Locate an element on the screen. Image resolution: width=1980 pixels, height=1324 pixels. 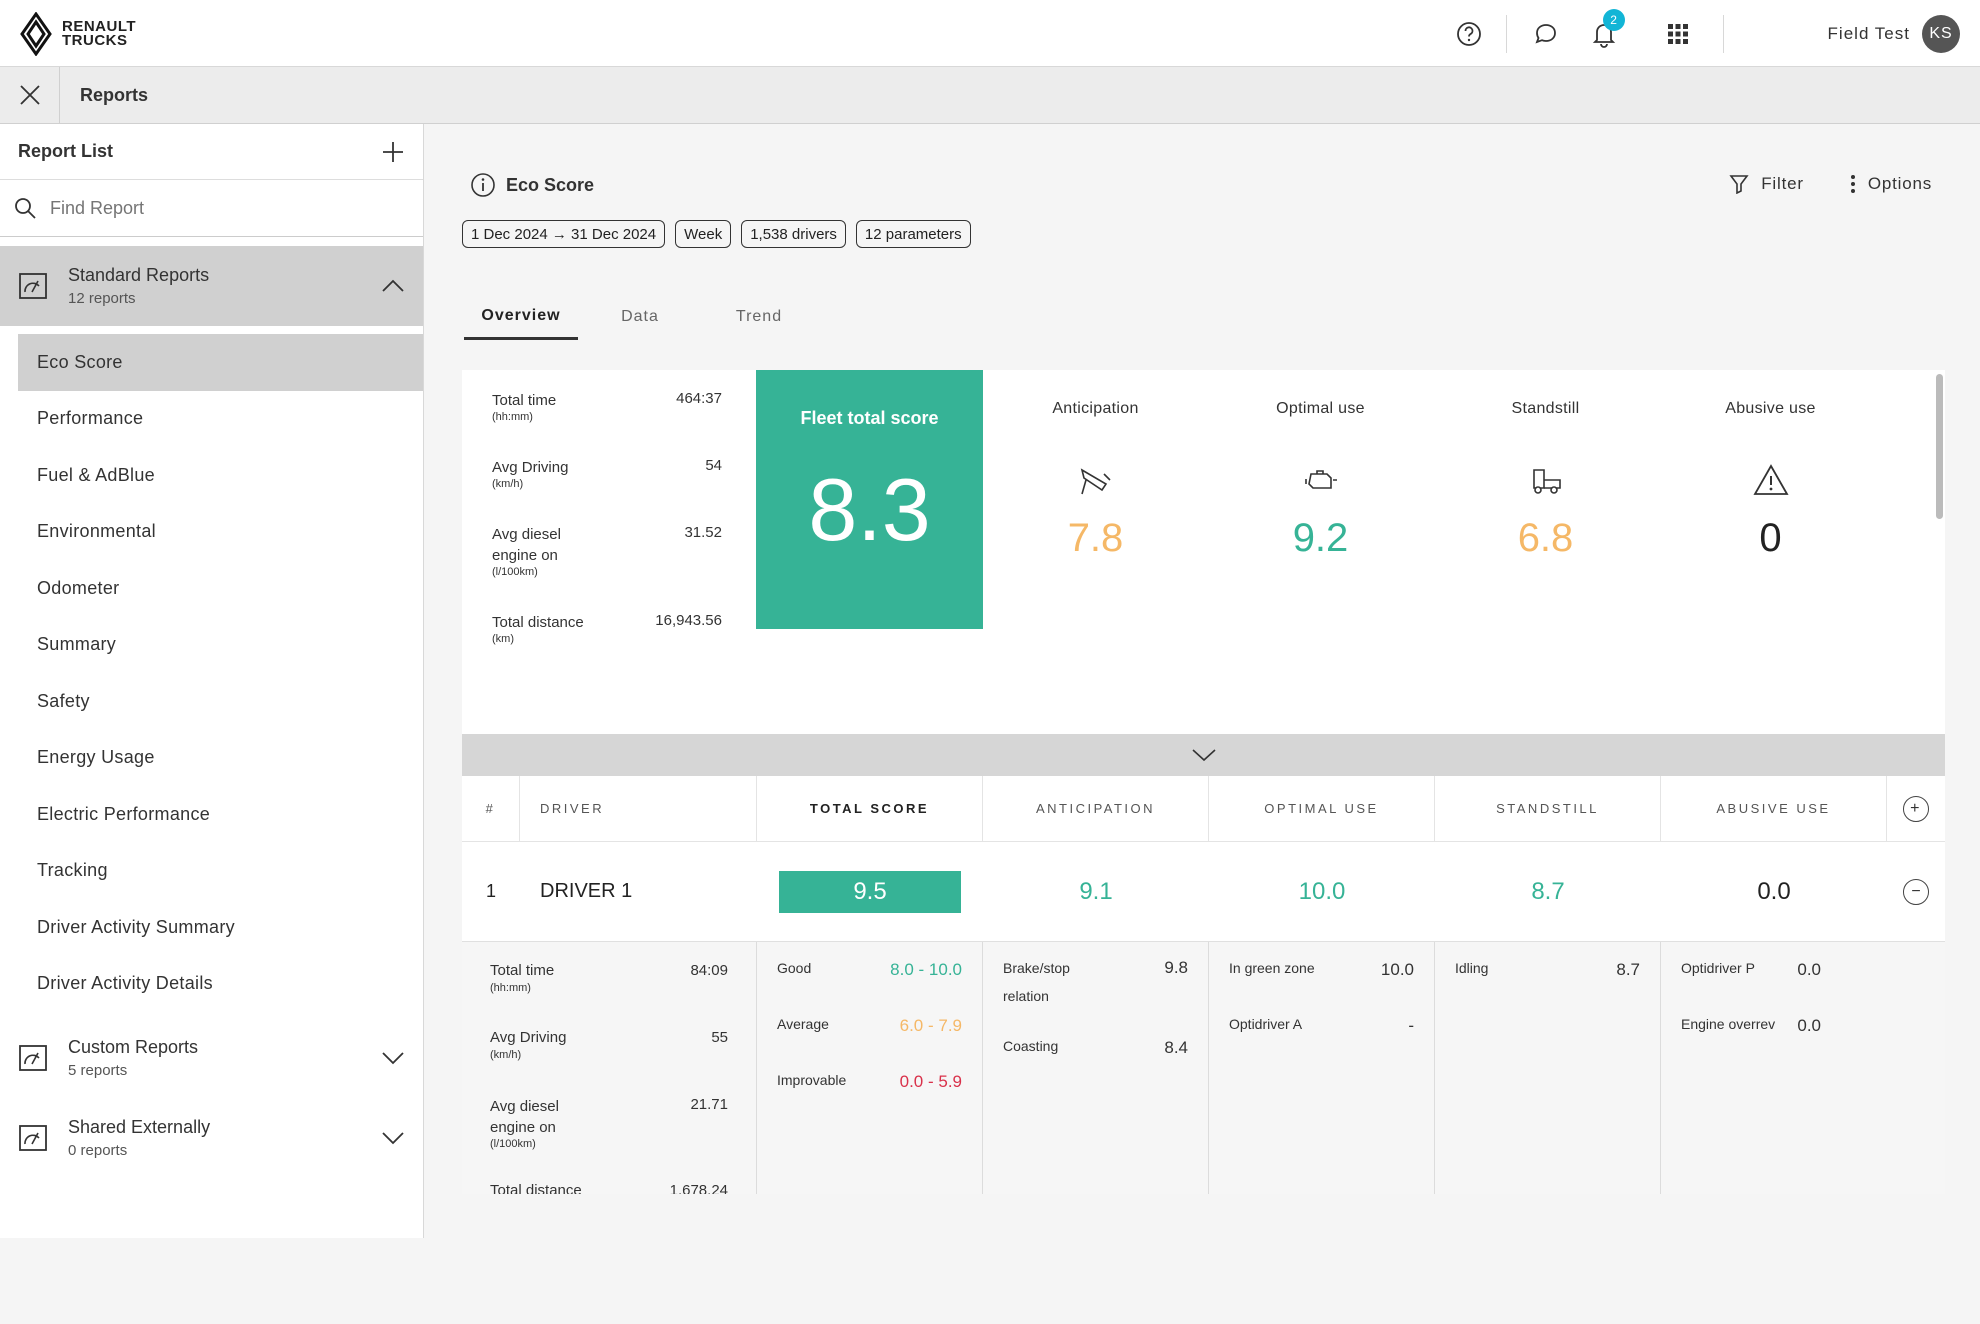
add-report-icon is located at coordinates (393, 152).